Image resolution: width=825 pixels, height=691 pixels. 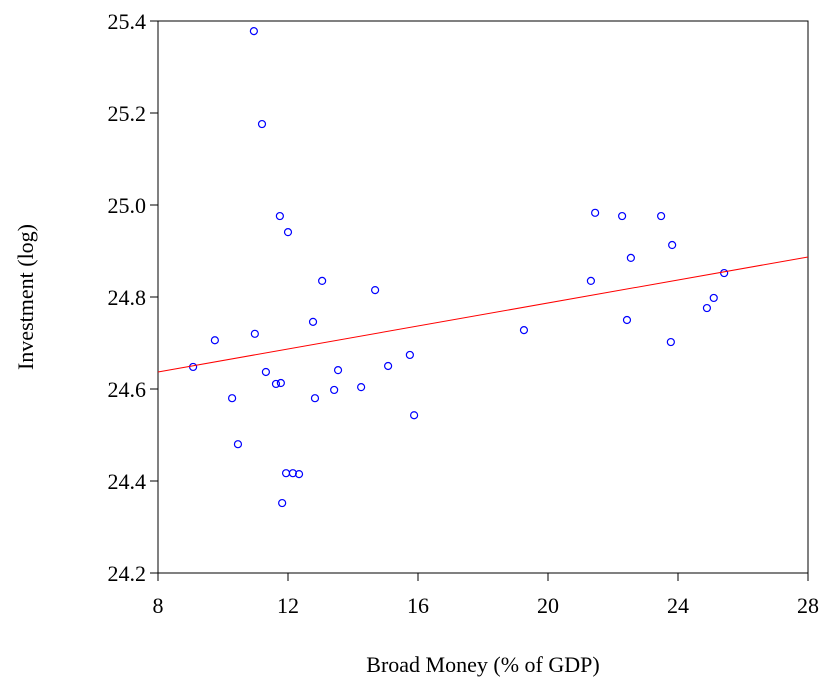 I want to click on y-axis-label: Investment (log), so click(x=25, y=297).